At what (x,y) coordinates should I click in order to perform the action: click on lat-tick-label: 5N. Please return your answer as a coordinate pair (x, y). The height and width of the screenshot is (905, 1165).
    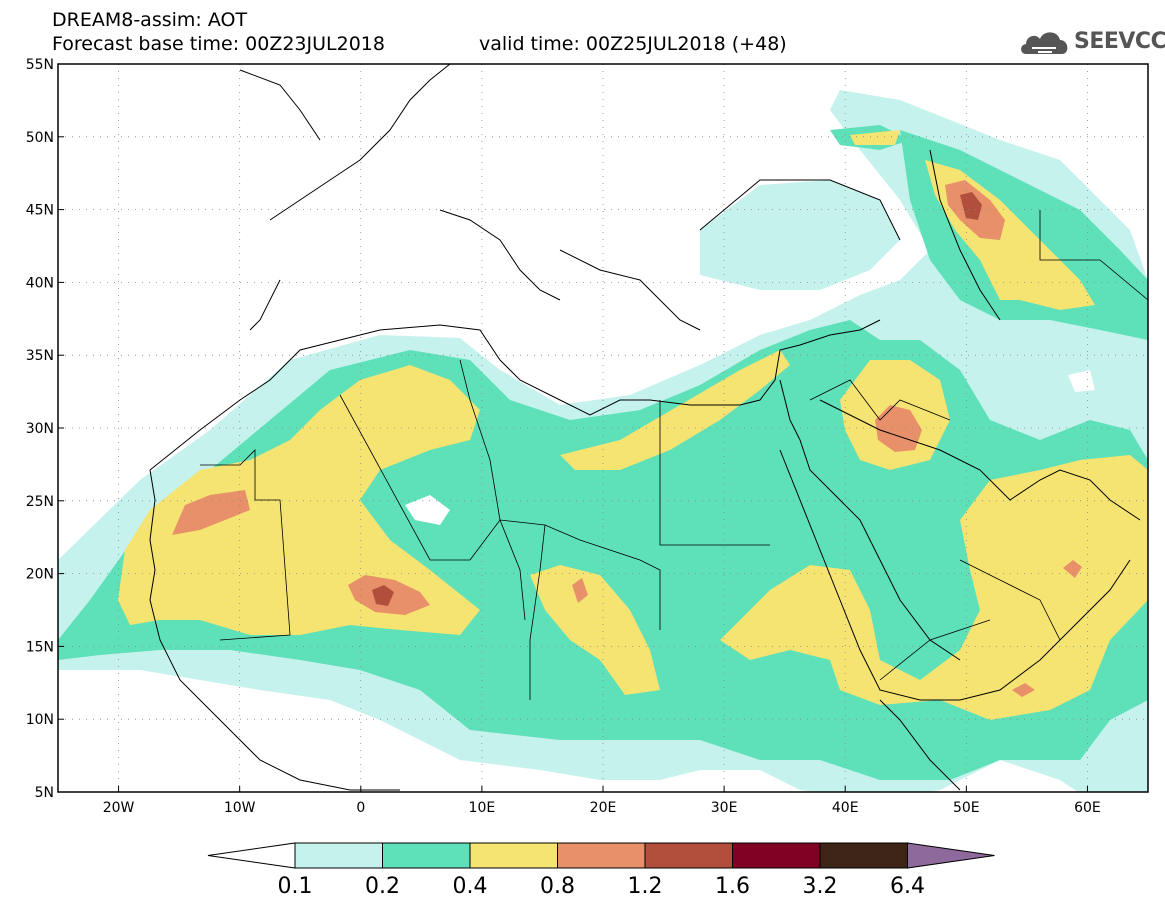
    Looking at the image, I should click on (44, 793).